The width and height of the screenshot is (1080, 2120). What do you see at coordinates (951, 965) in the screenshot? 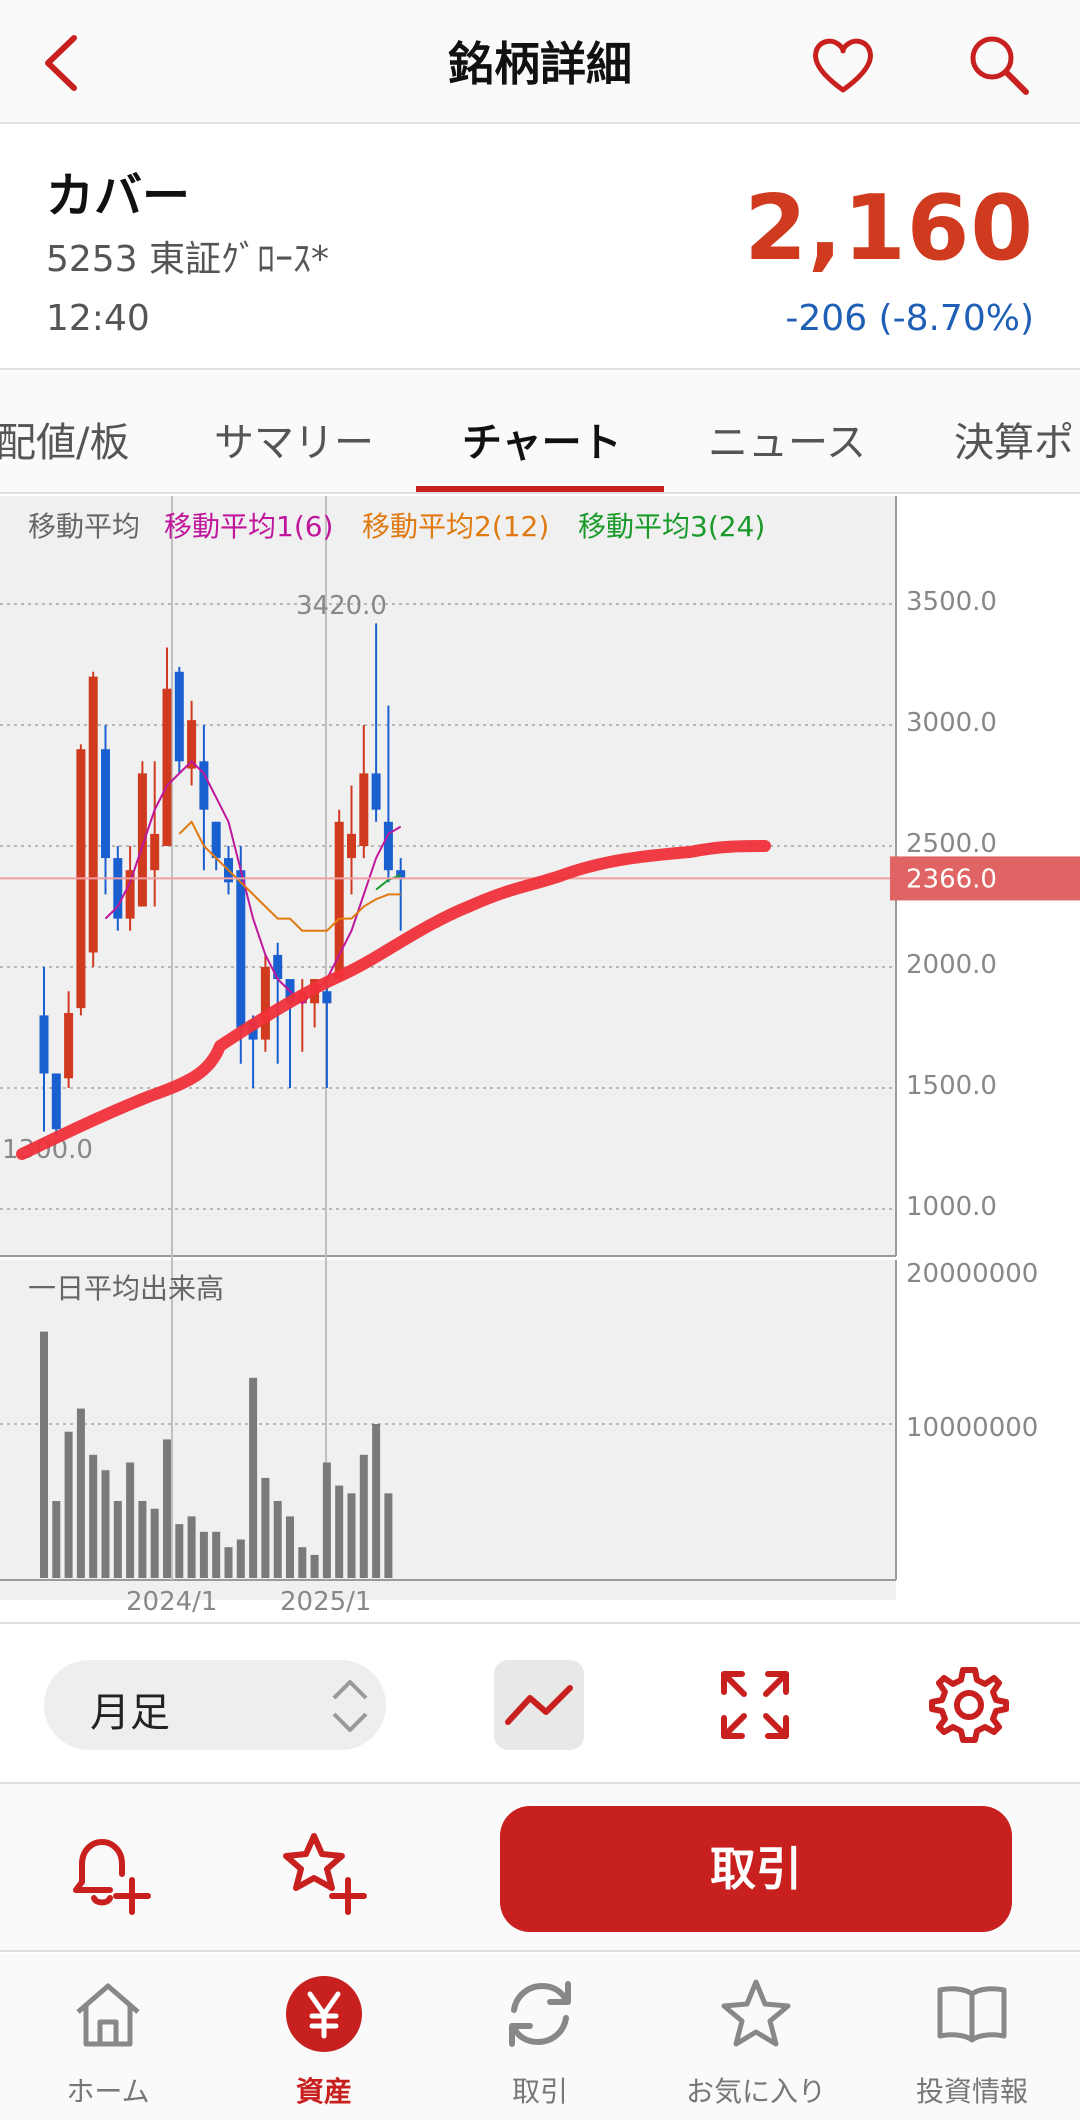
I see `price-tick: 2000.0` at bounding box center [951, 965].